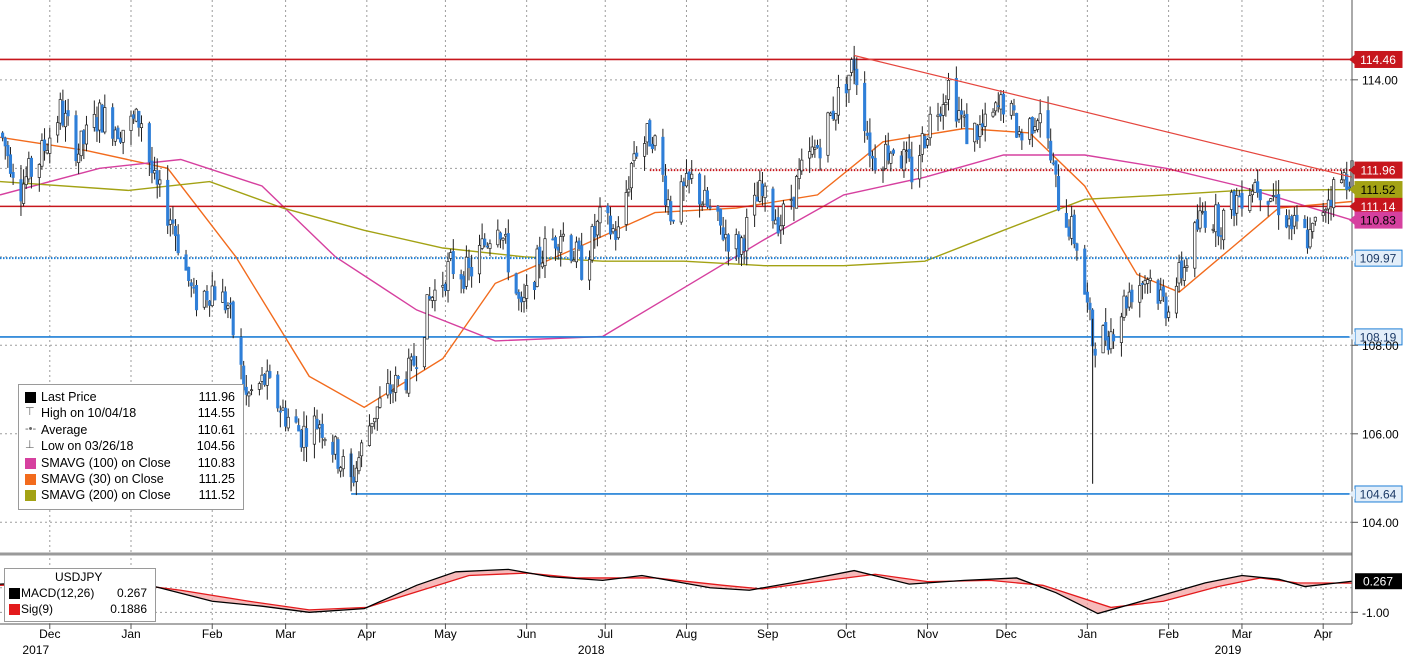  Describe the element at coordinates (216, 429) in the screenshot. I see `legend-value: 110.61` at that location.